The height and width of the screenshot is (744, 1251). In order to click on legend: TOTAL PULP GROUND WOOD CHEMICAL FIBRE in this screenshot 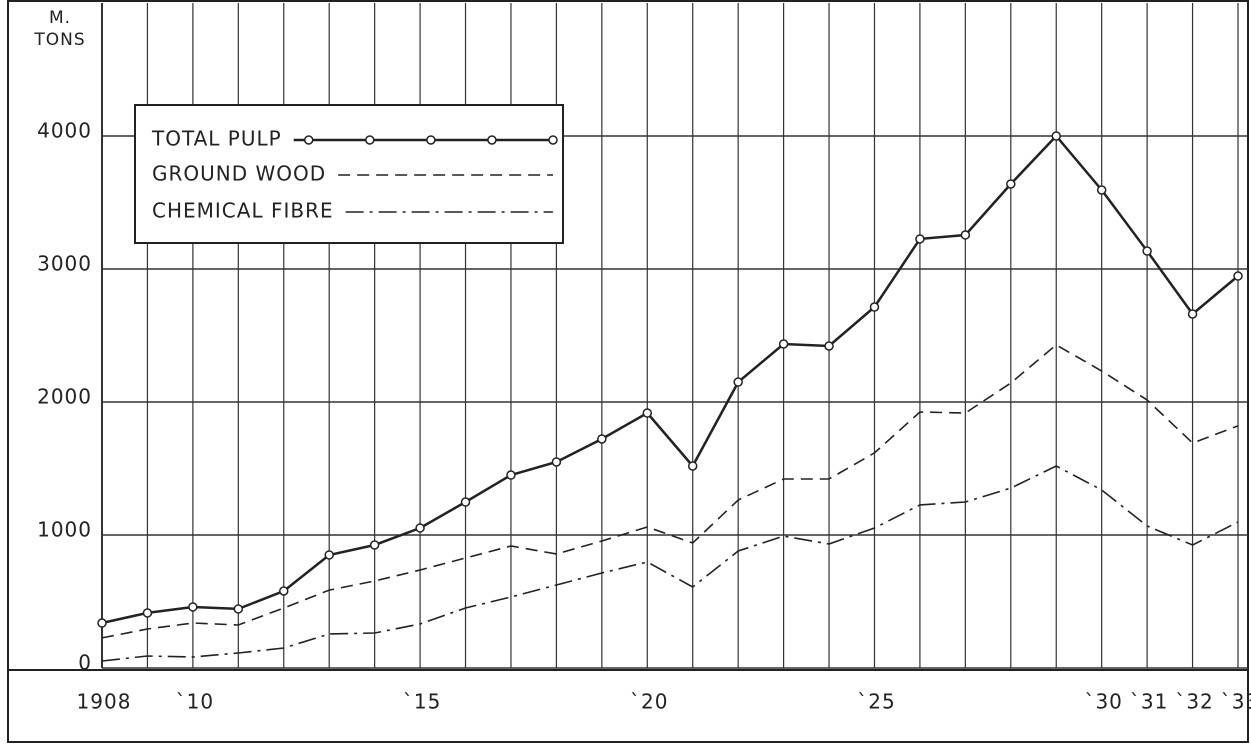, I will do `click(349, 174)`.